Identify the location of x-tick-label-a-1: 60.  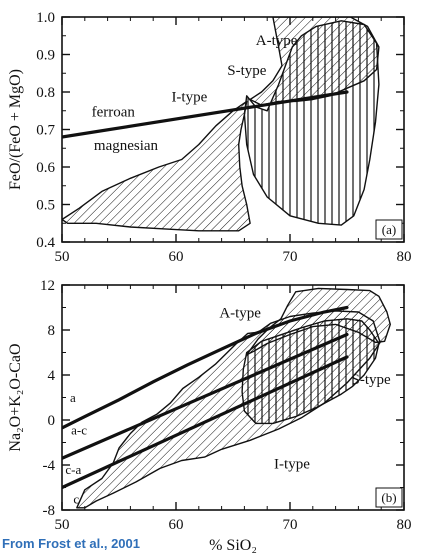
(176, 257).